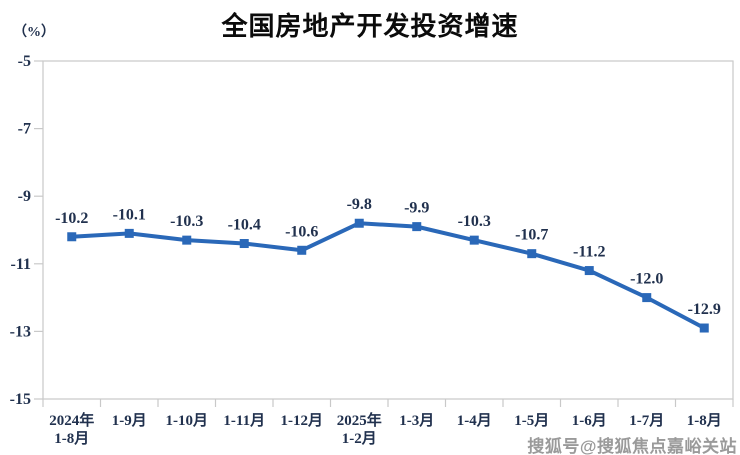 Image resolution: width=740 pixels, height=455 pixels. I want to click on data-point-label: -12.9, so click(704, 309).